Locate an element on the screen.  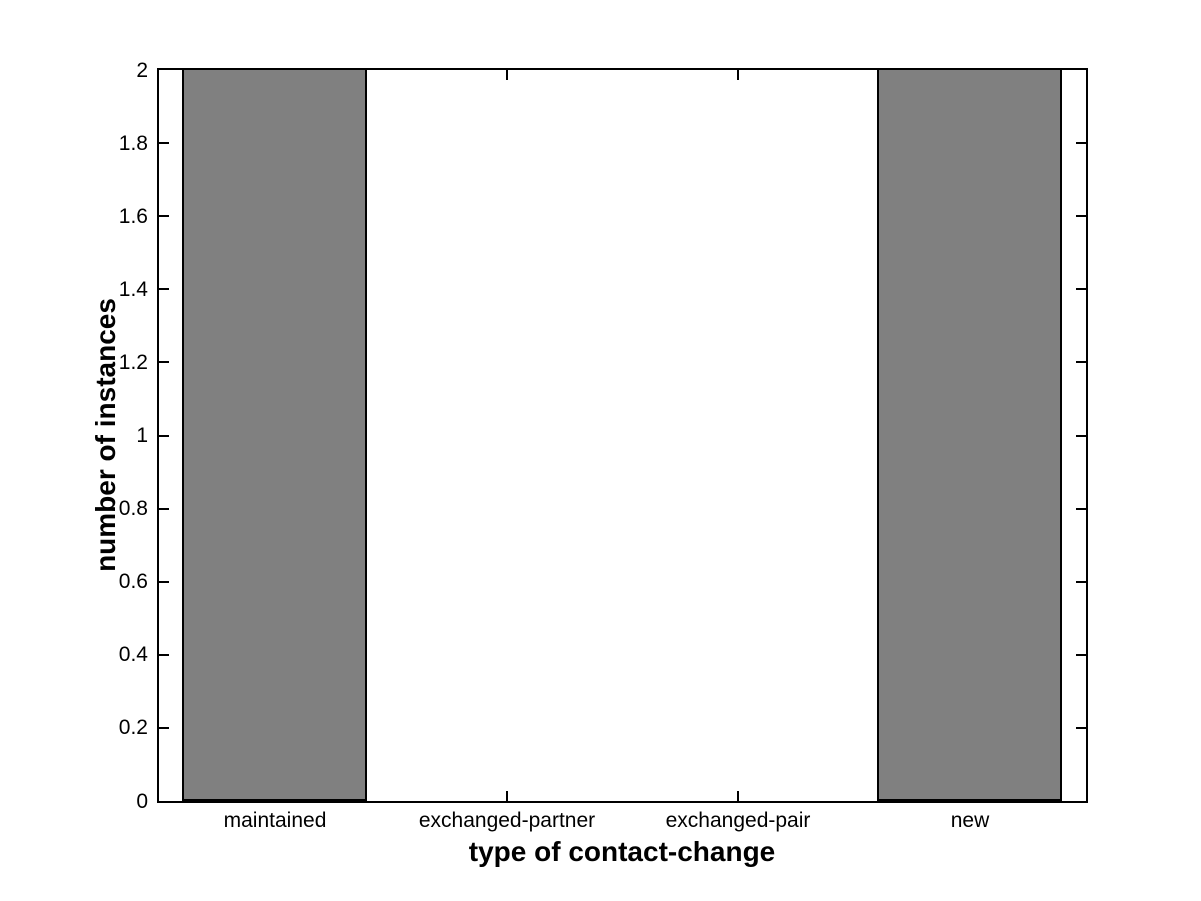
y-tick-label: 0.2 is located at coordinates (133, 727).